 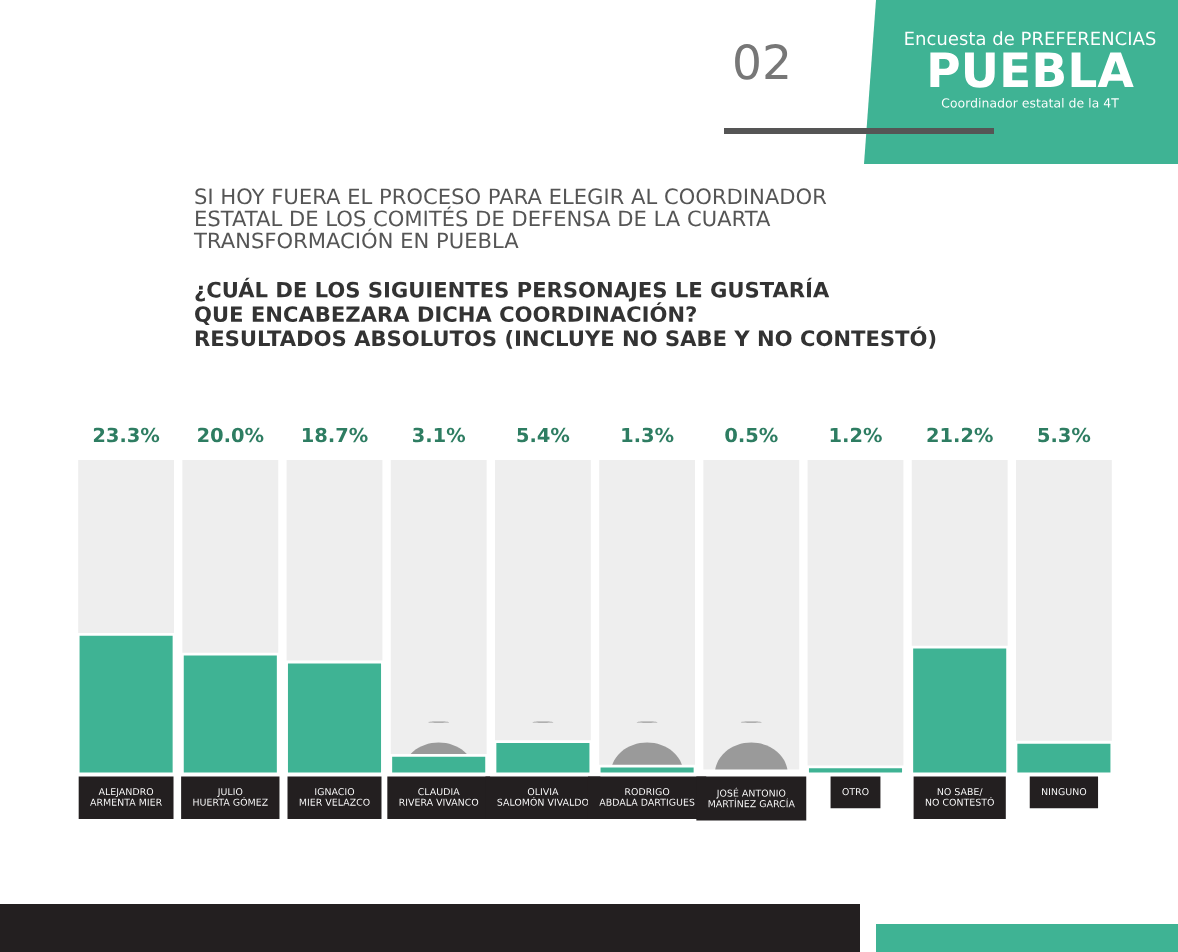 What do you see at coordinates (231, 435) in the screenshot?
I see `data-label: 20.0%` at bounding box center [231, 435].